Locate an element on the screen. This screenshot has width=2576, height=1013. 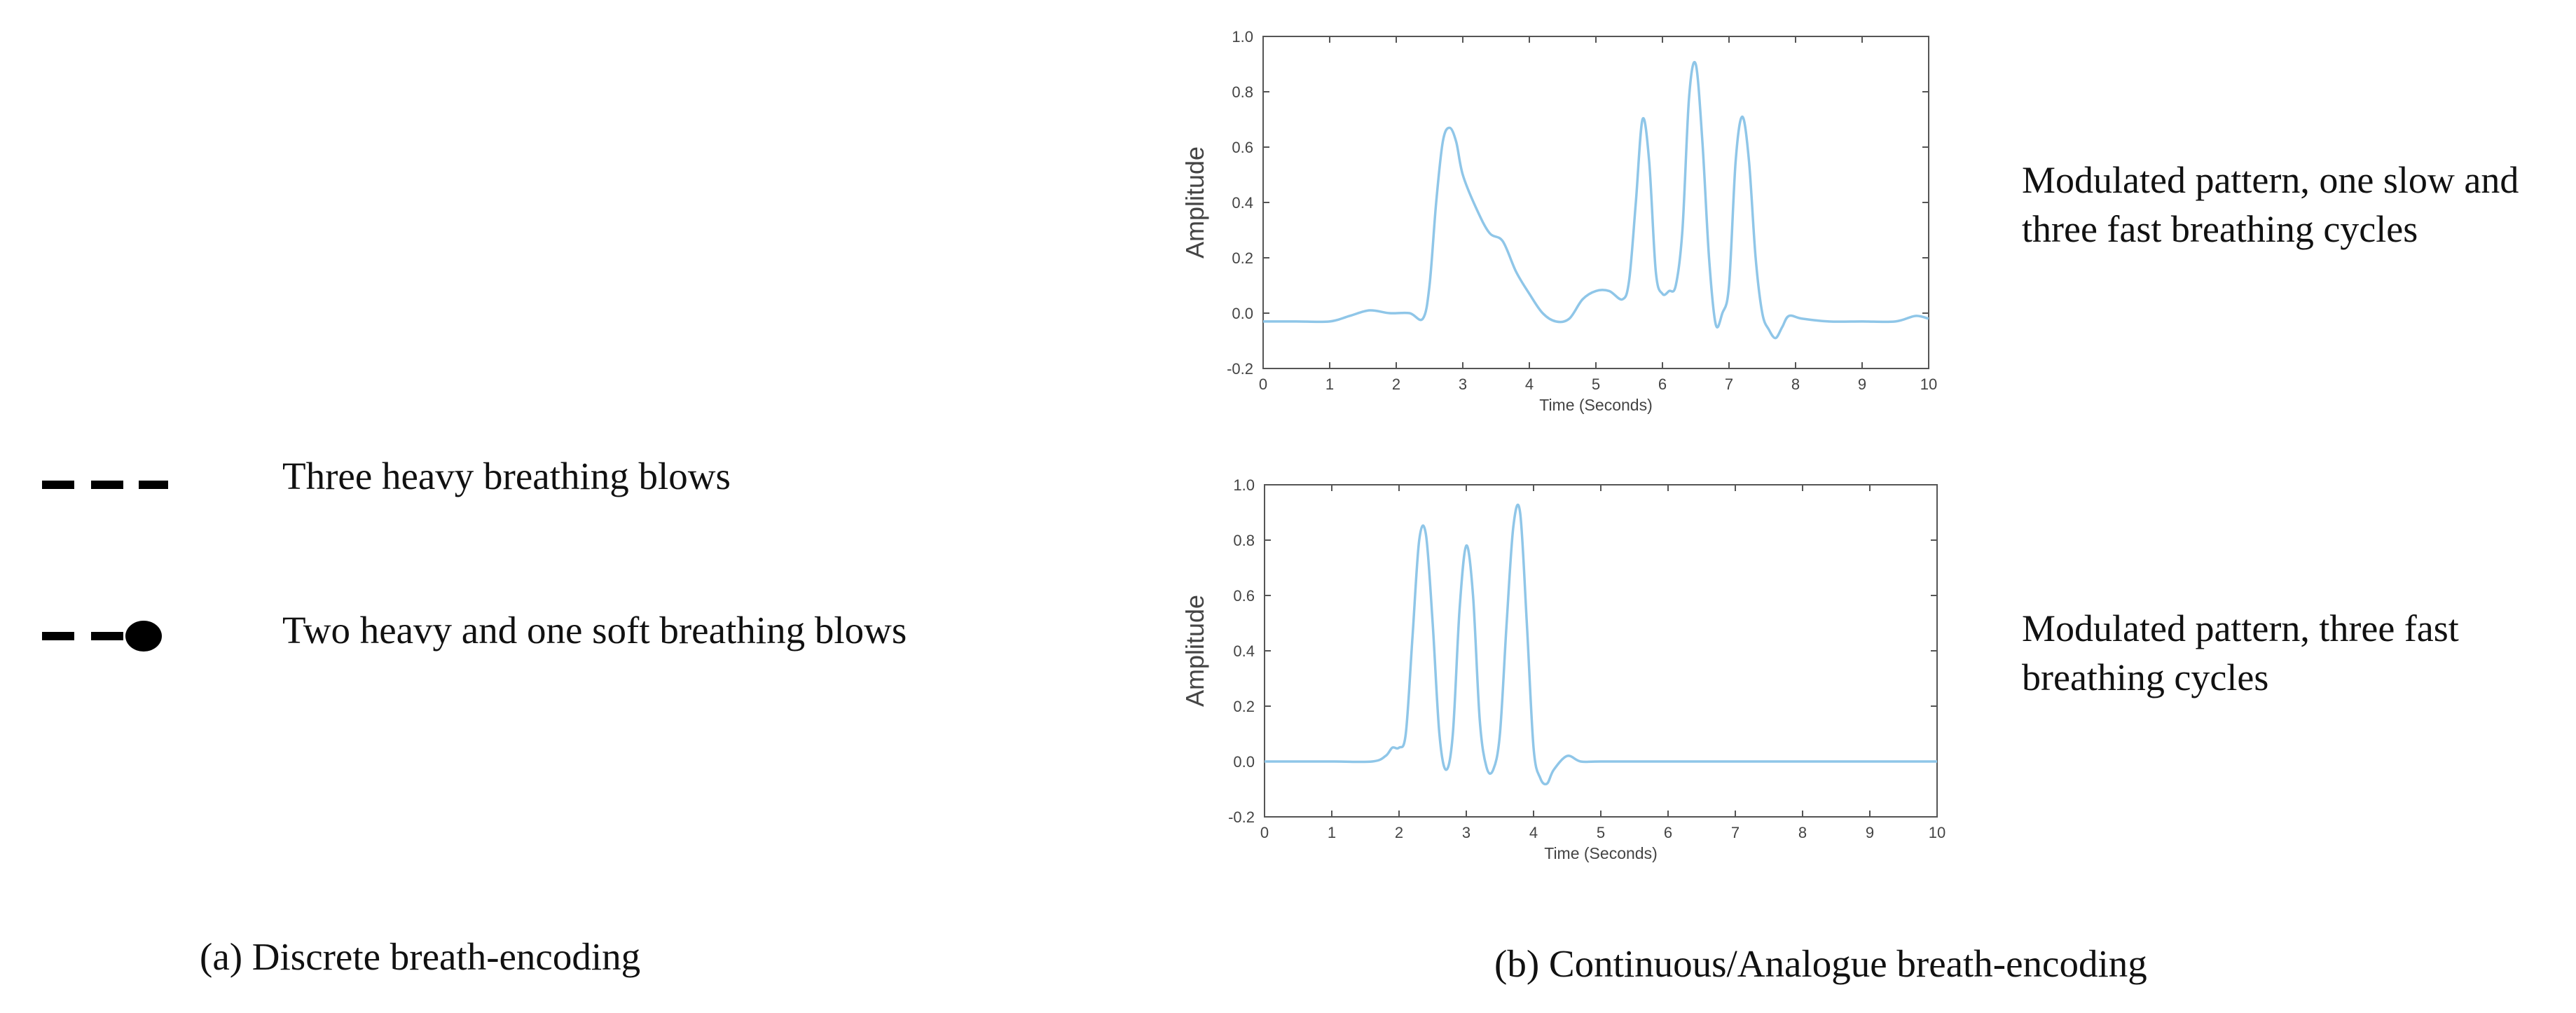
caption-b: (b) Continuous/Analogue breath-encoding is located at coordinates (1820, 963).